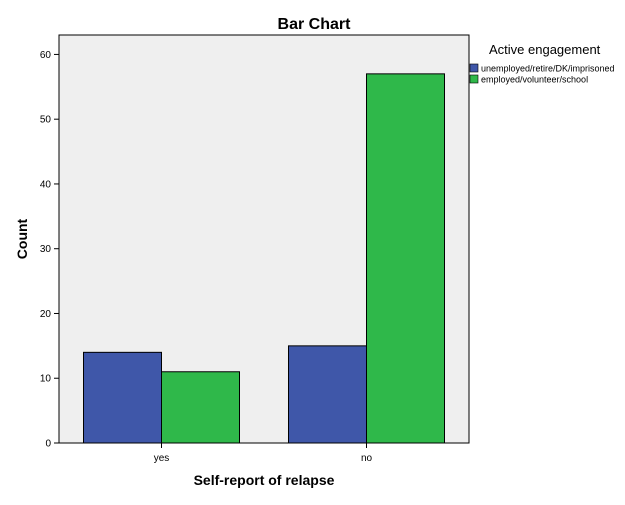 The image size is (625, 505). Describe the element at coordinates (264, 480) in the screenshot. I see `x-axis-title: Self-report of relapse` at that location.